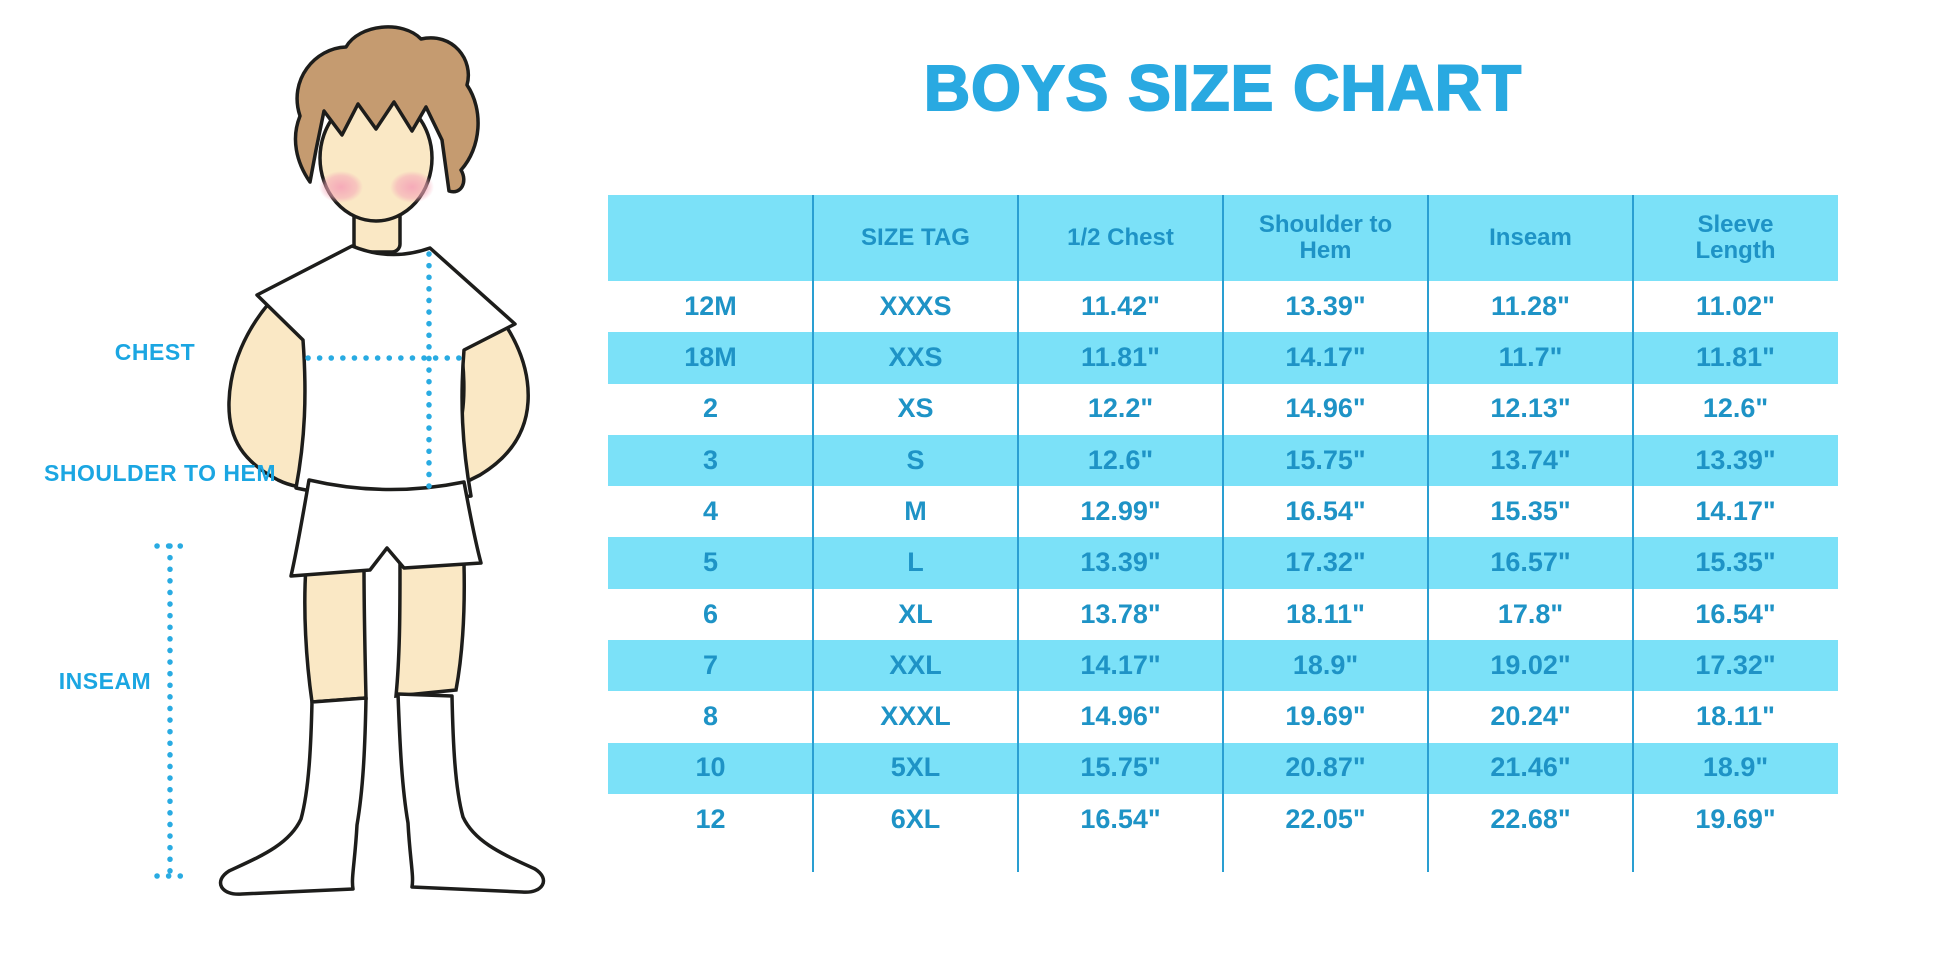 Image resolution: width=1946 pixels, height=973 pixels. What do you see at coordinates (1325, 767) in the screenshot?
I see `value-cell: 20.87"` at bounding box center [1325, 767].